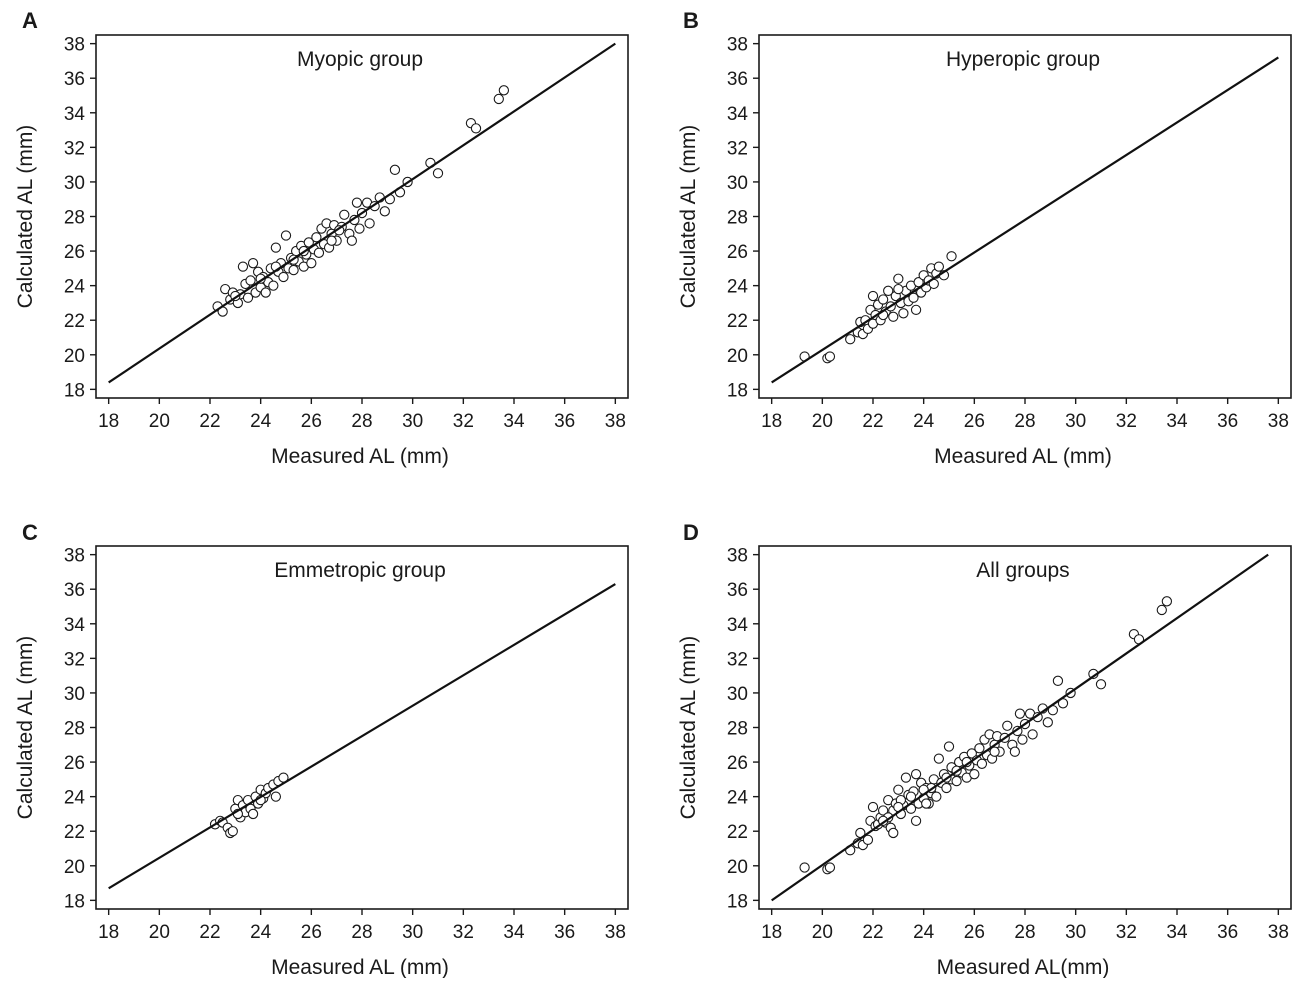 The width and height of the screenshot is (1303, 983). What do you see at coordinates (1227, 421) in the screenshot?
I see `x-tick-label: 36` at bounding box center [1227, 421].